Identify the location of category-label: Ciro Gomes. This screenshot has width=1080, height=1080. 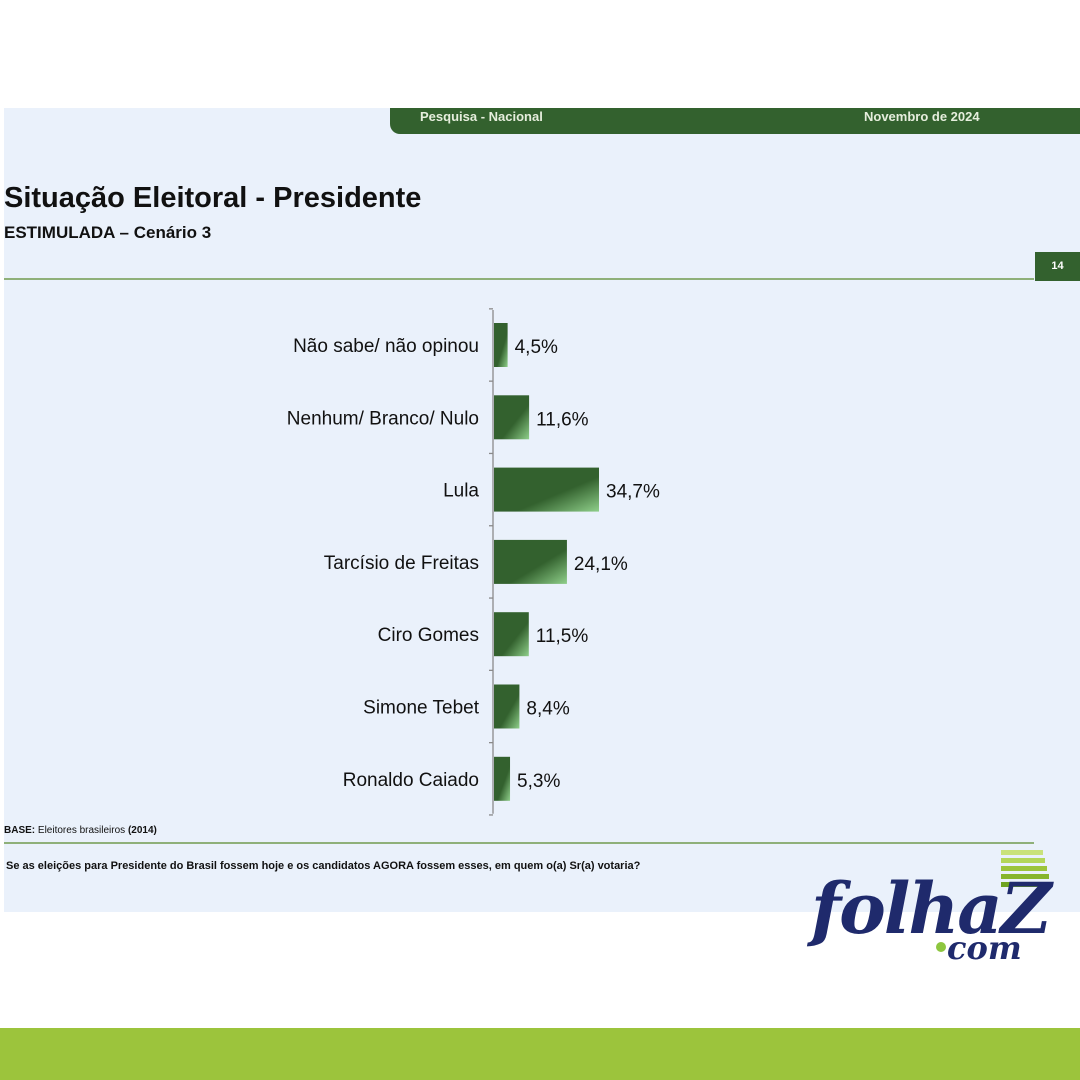
(428, 635).